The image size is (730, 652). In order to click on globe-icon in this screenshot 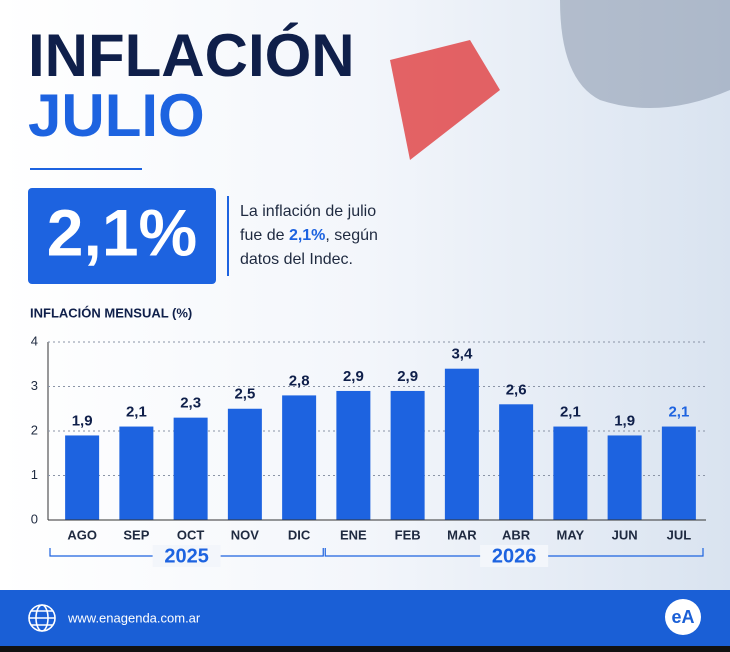, I will do `click(42, 618)`.